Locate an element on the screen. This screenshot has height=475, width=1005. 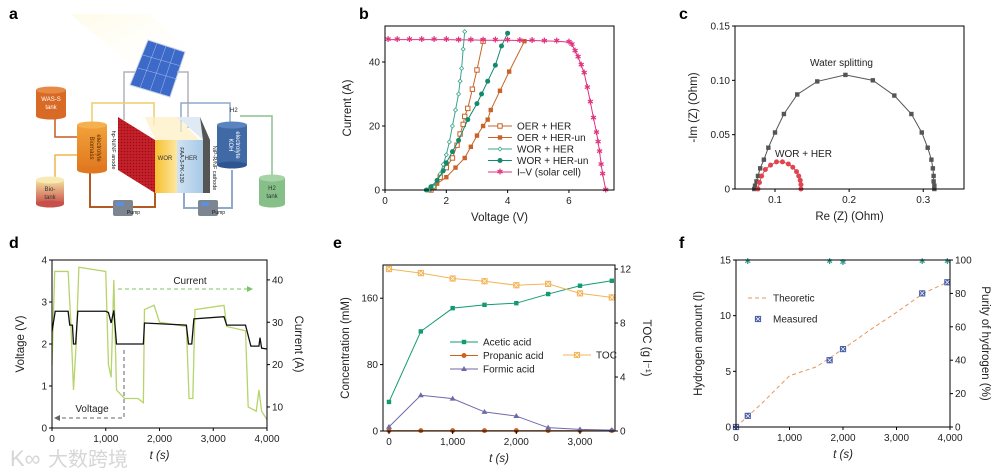
legend-item: WOR + HER is located at coordinates (531, 150).